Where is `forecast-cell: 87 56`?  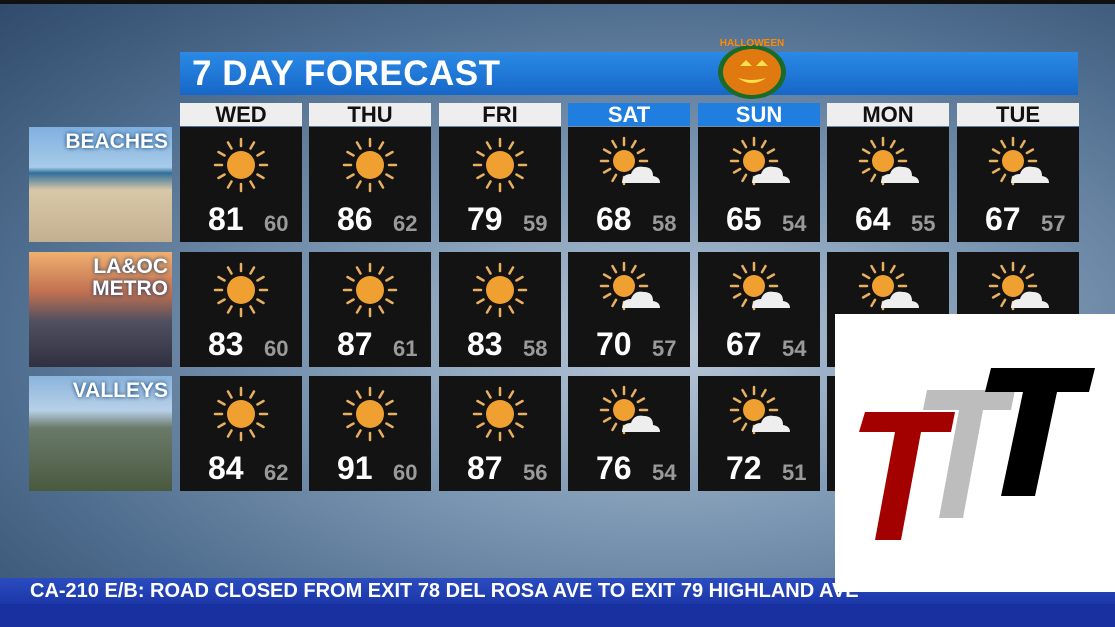 forecast-cell: 87 56 is located at coordinates (500, 433).